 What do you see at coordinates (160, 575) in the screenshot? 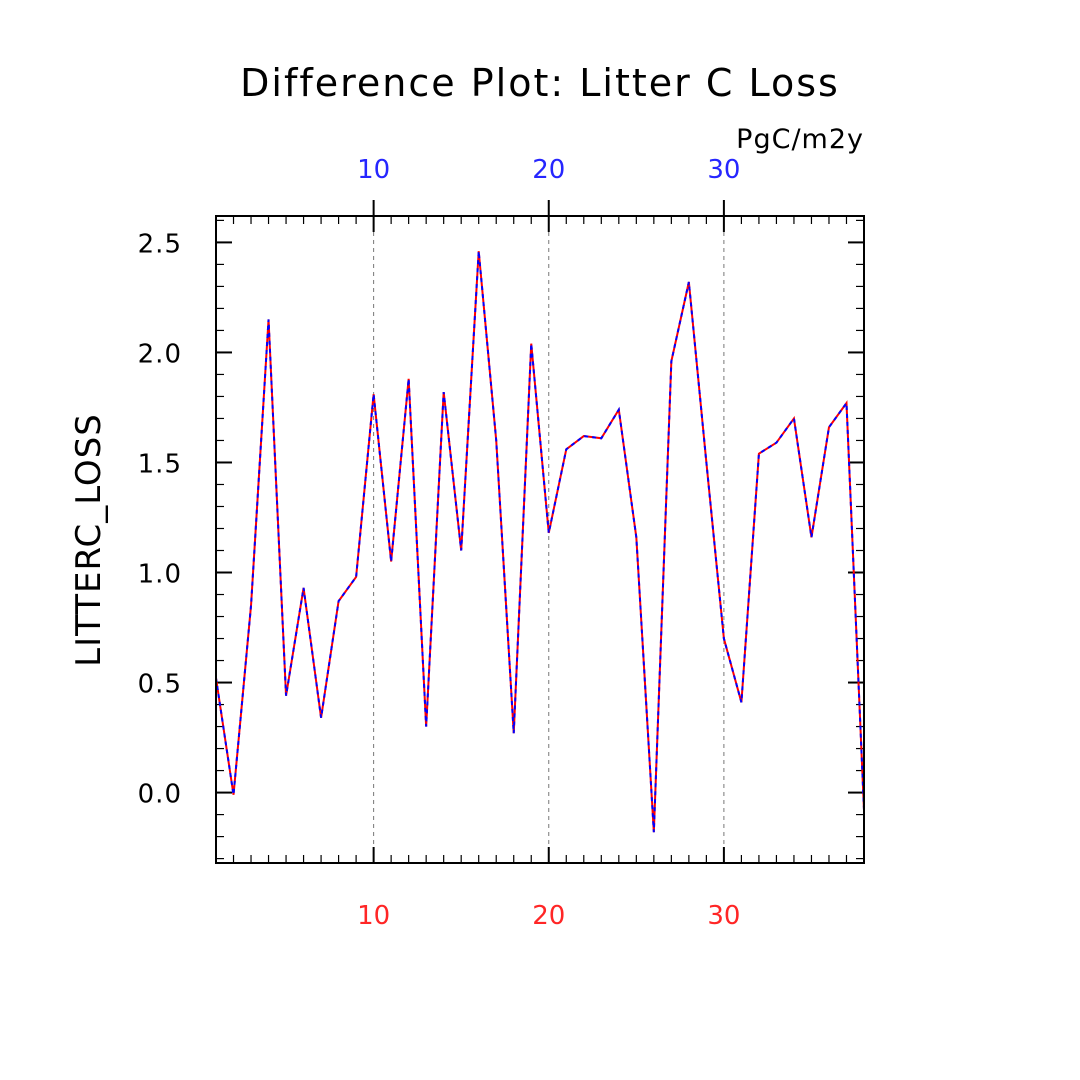
I see `y-tick-label: 1.0` at bounding box center [160, 575].